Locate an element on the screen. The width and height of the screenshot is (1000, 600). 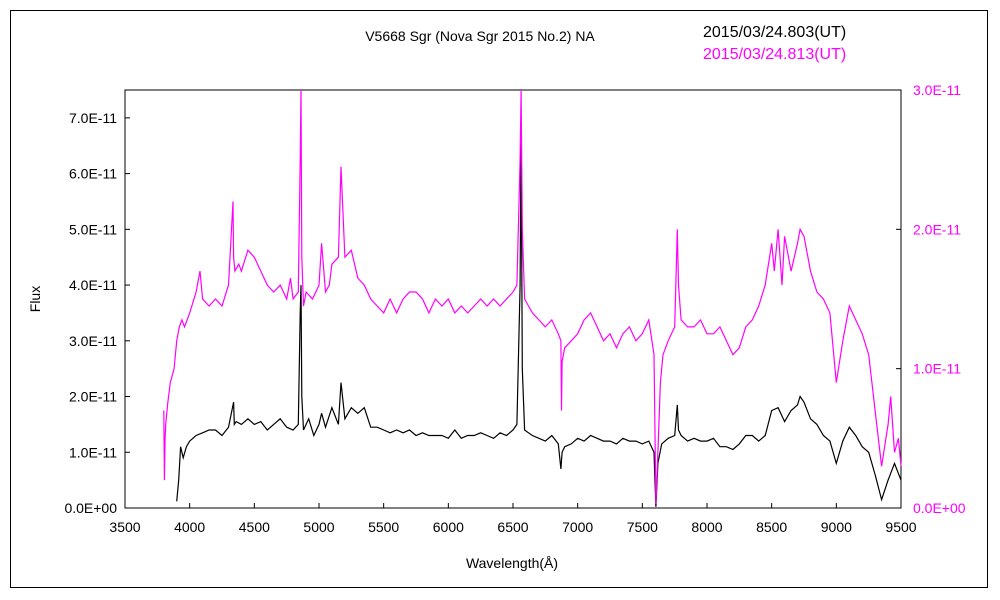
x-tick-label: 8500 is located at coordinates (771, 527).